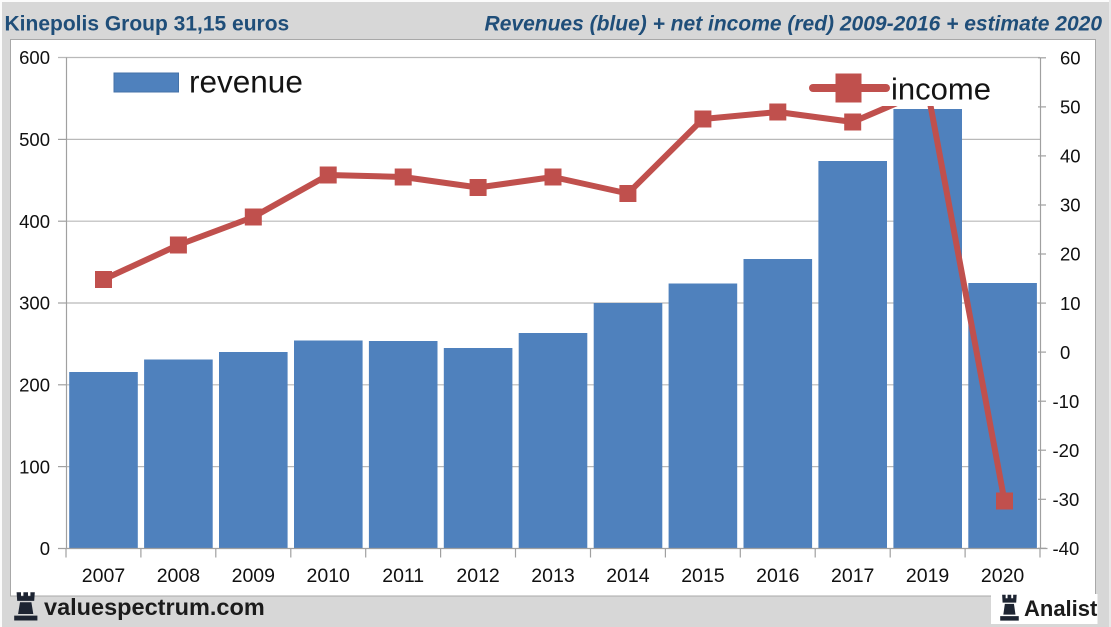 This screenshot has height=627, width=1111. Describe the element at coordinates (34, 221) in the screenshot. I see `svg-text: 400` at that location.